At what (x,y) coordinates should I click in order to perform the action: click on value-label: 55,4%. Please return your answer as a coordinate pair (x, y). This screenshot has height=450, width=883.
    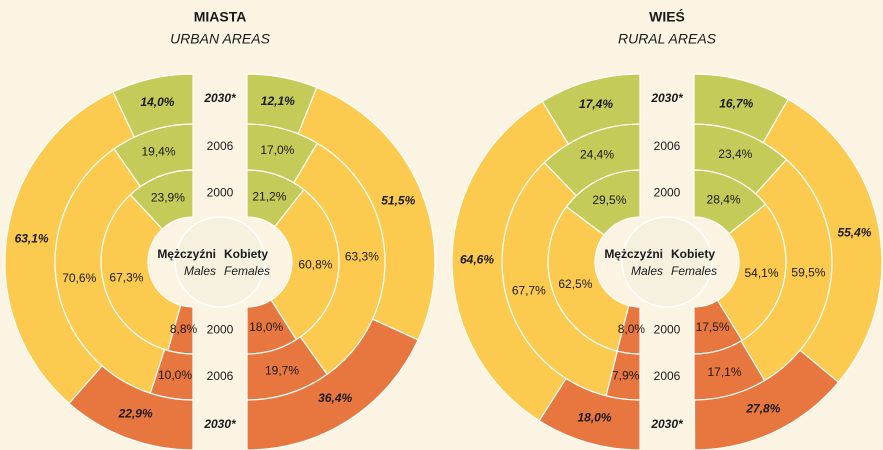
    Looking at the image, I should click on (854, 233).